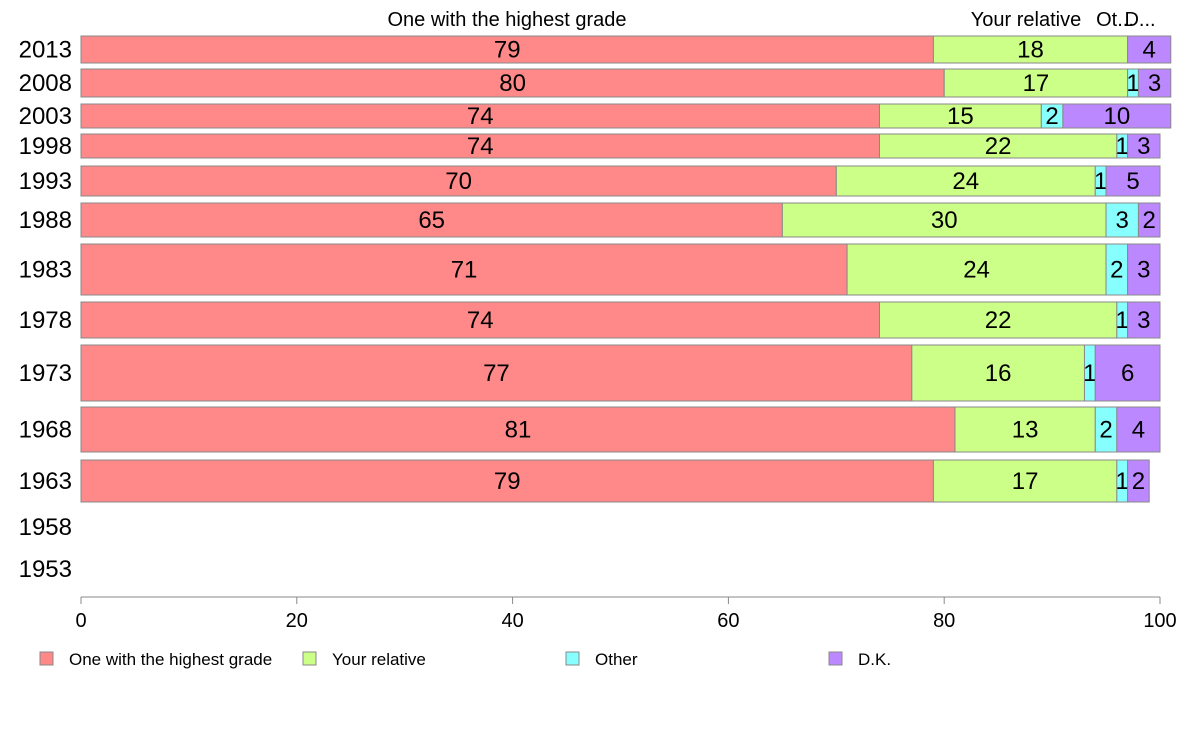 Image resolution: width=1188 pixels, height=736 pixels. I want to click on data-label: 16, so click(998, 373).